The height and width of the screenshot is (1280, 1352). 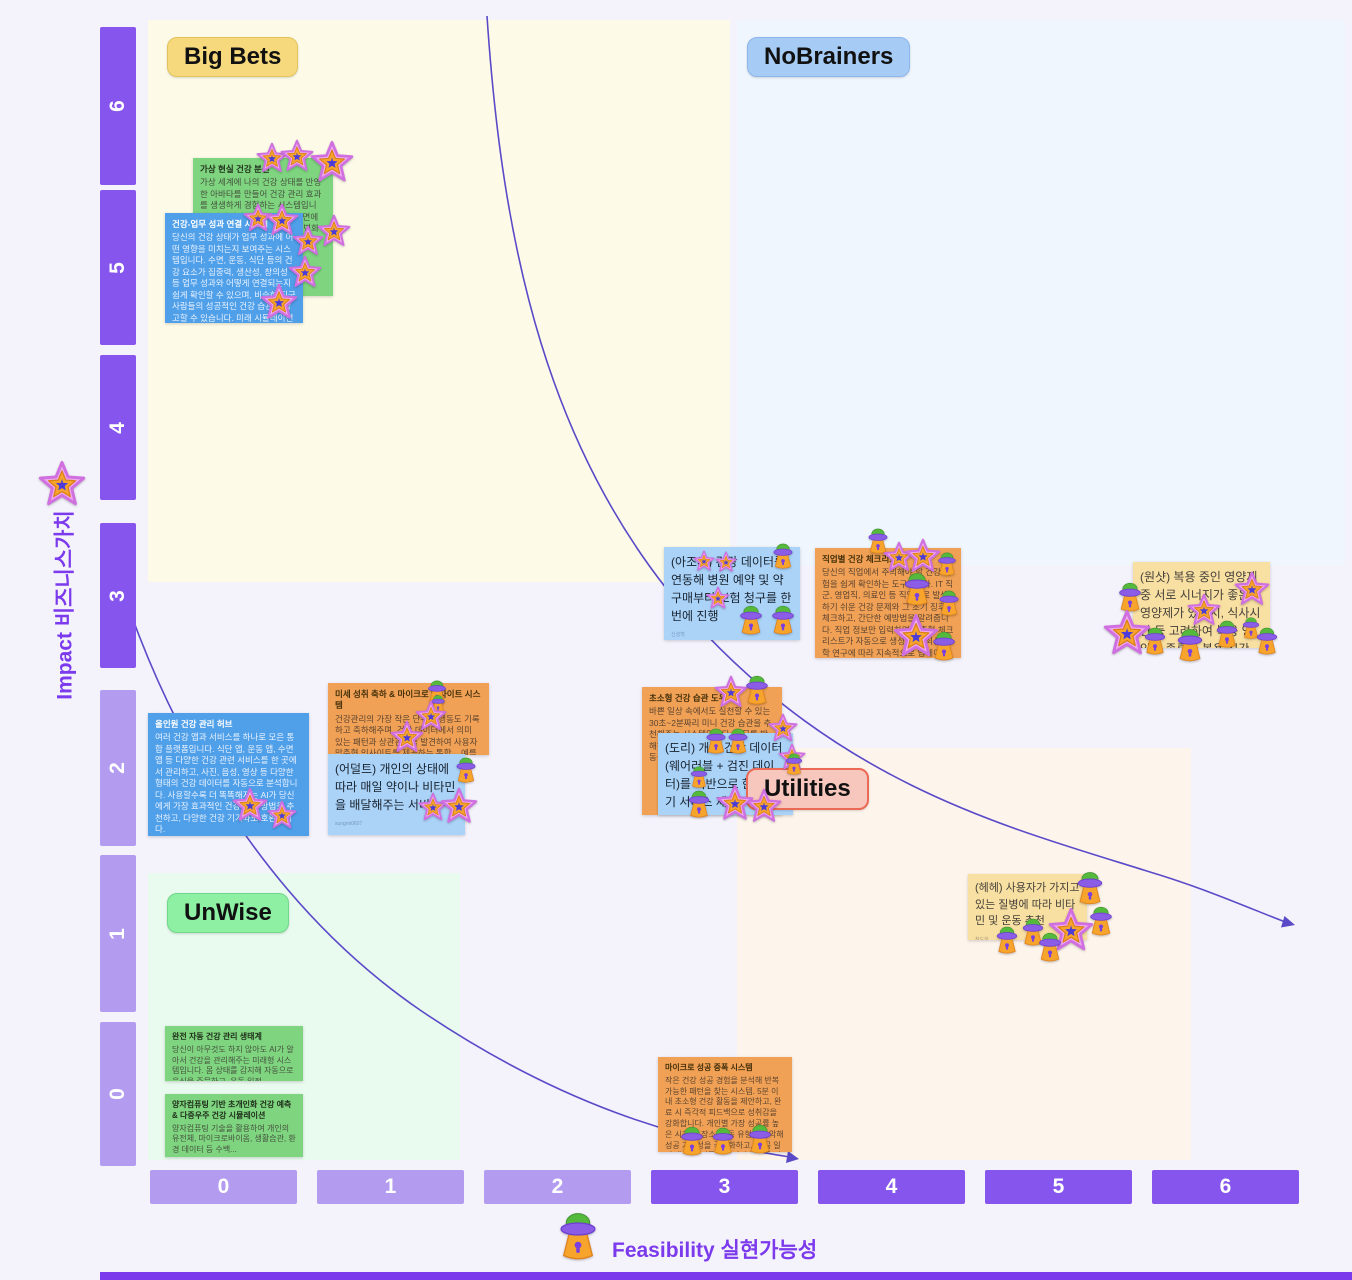 I want to click on note-author: 신성혁, so click(x=678, y=635).